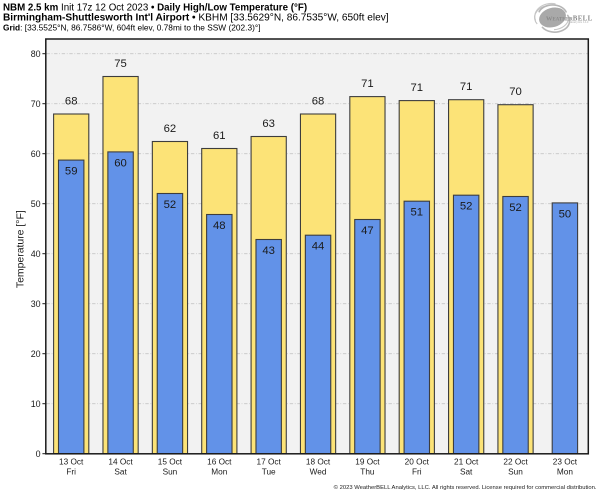 The image size is (600, 498). Describe the element at coordinates (515, 462) in the screenshot. I see `svg-text: 22 Oct` at that location.